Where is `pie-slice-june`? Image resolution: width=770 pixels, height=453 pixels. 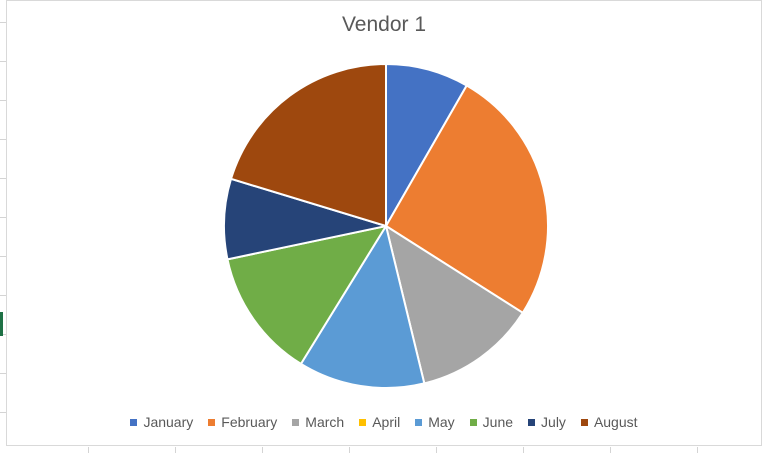
pie-slice-june is located at coordinates (307, 295).